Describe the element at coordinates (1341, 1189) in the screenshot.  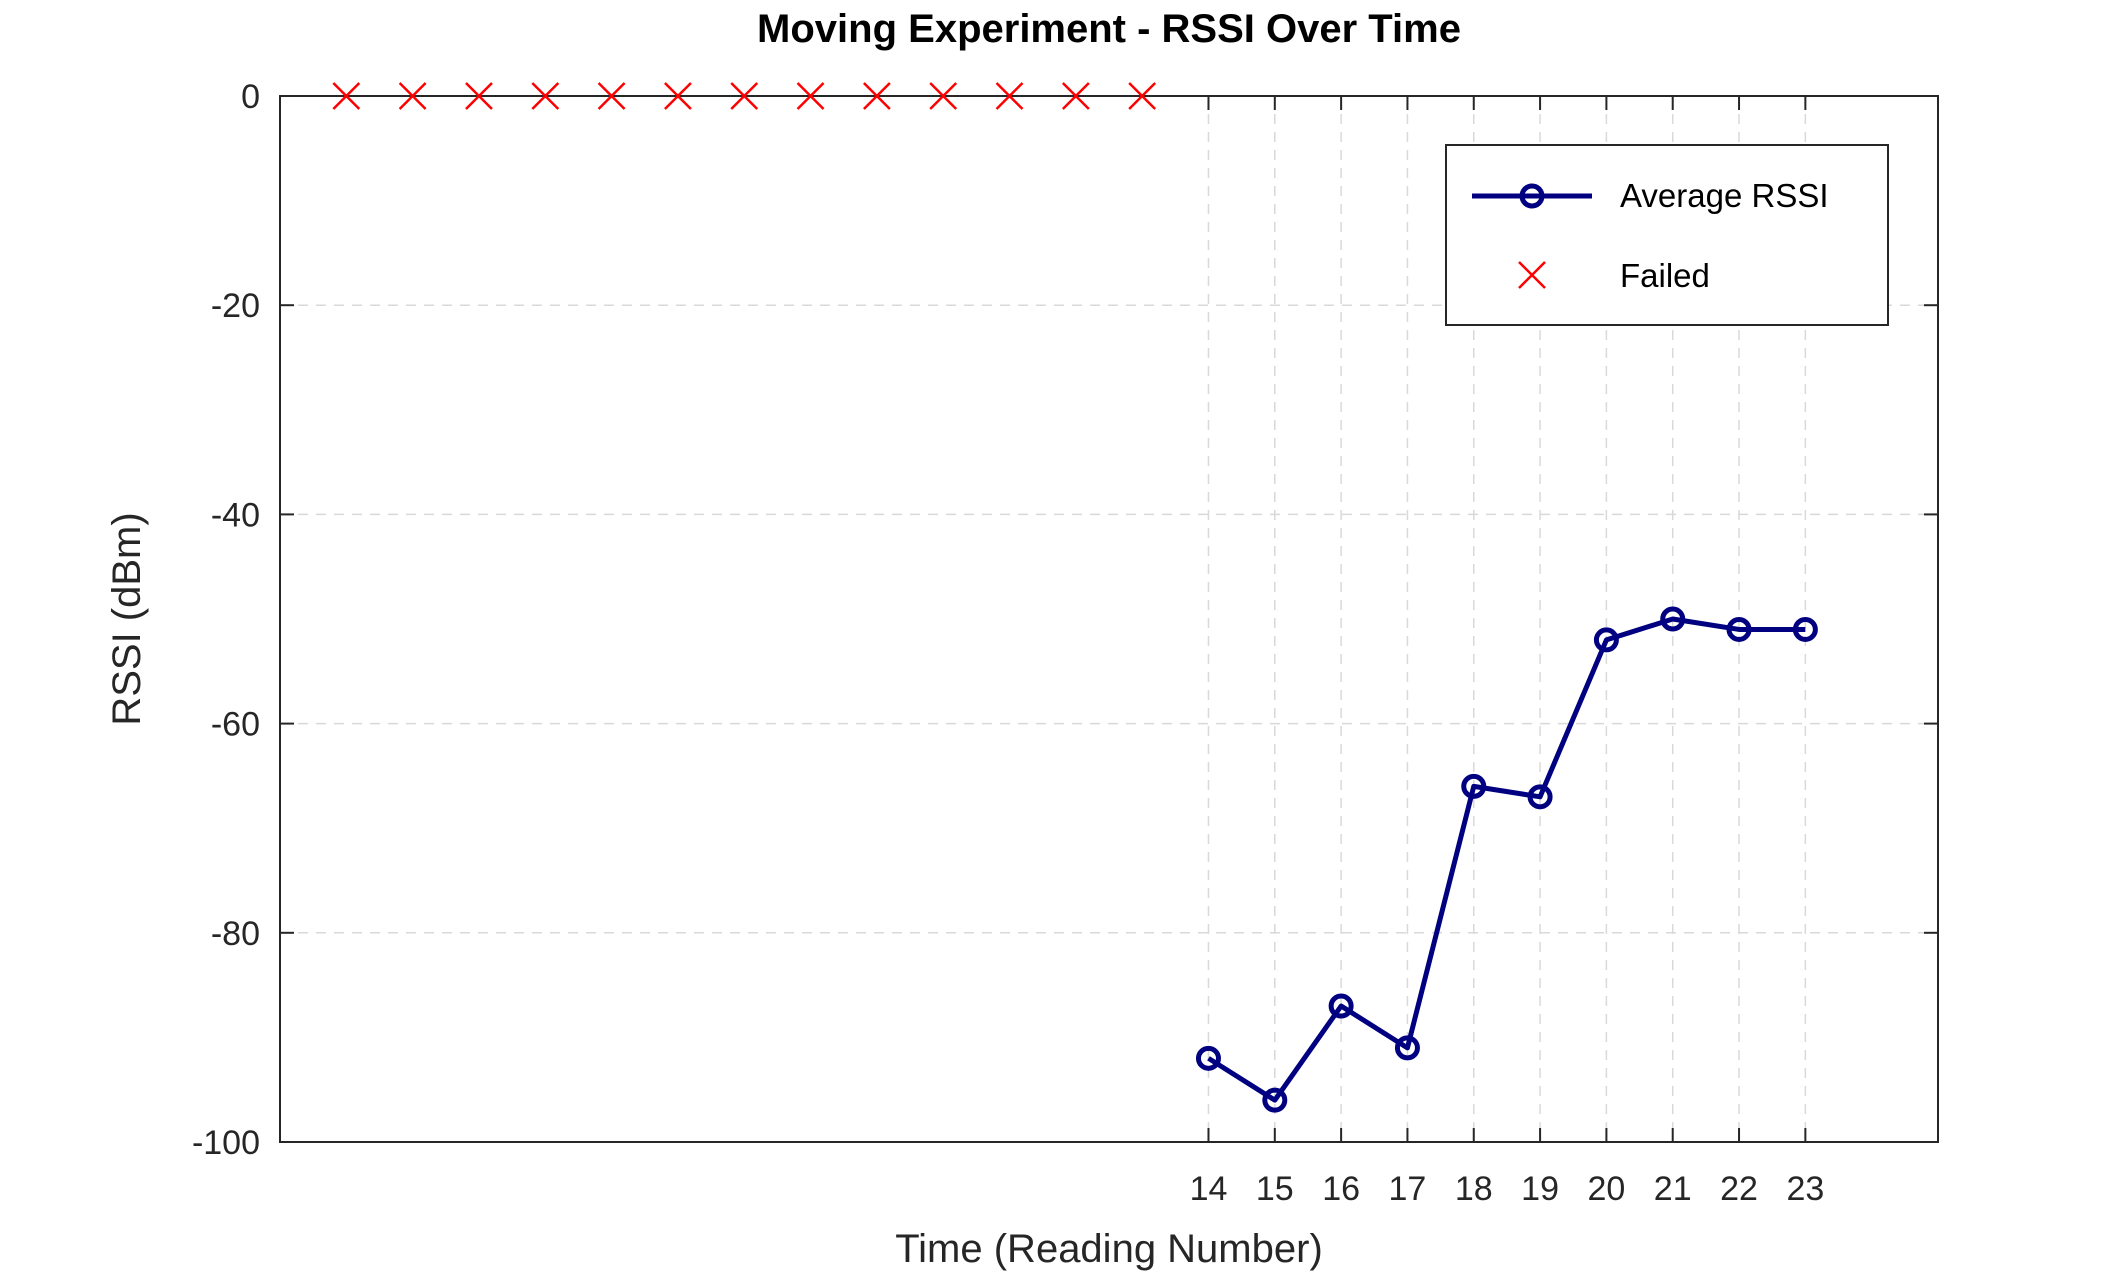
I see `x-tick-label: 16` at that location.